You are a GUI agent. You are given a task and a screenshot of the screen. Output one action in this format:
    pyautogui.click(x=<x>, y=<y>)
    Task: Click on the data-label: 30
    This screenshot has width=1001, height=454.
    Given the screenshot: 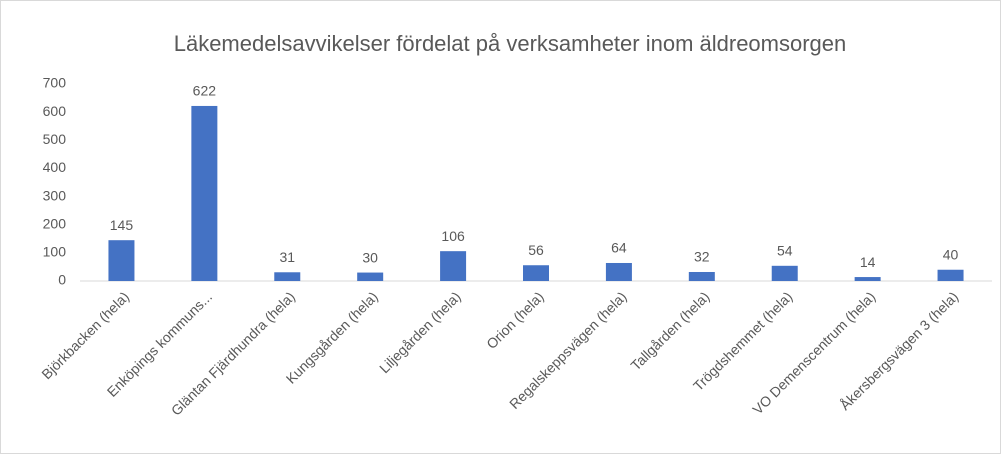 What is the action you would take?
    pyautogui.click(x=370, y=257)
    